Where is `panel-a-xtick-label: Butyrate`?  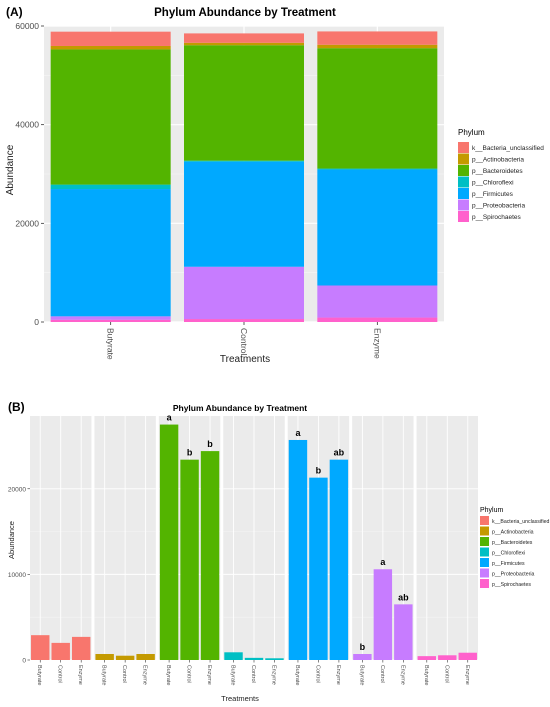
panel-a-xtick-label: Butyrate is located at coordinates (111, 344).